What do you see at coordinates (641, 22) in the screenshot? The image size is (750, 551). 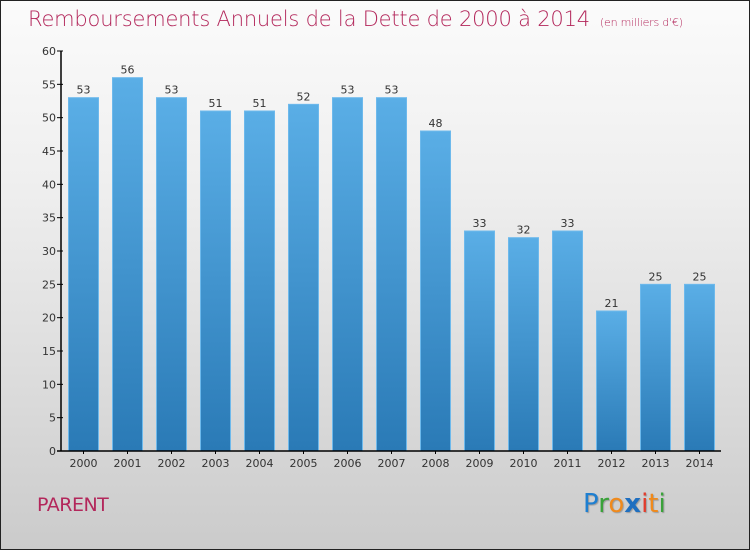 I see `chart-subtitle: (en milliers d'€)` at bounding box center [641, 22].